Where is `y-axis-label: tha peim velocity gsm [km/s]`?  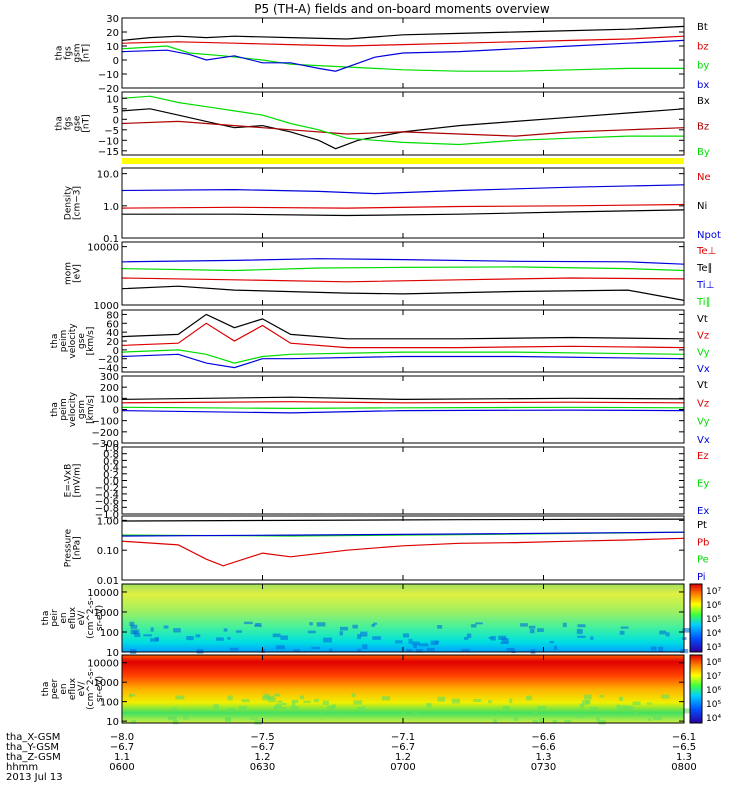 y-axis-label: tha peim velocity gsm [km/s] is located at coordinates (73, 409).